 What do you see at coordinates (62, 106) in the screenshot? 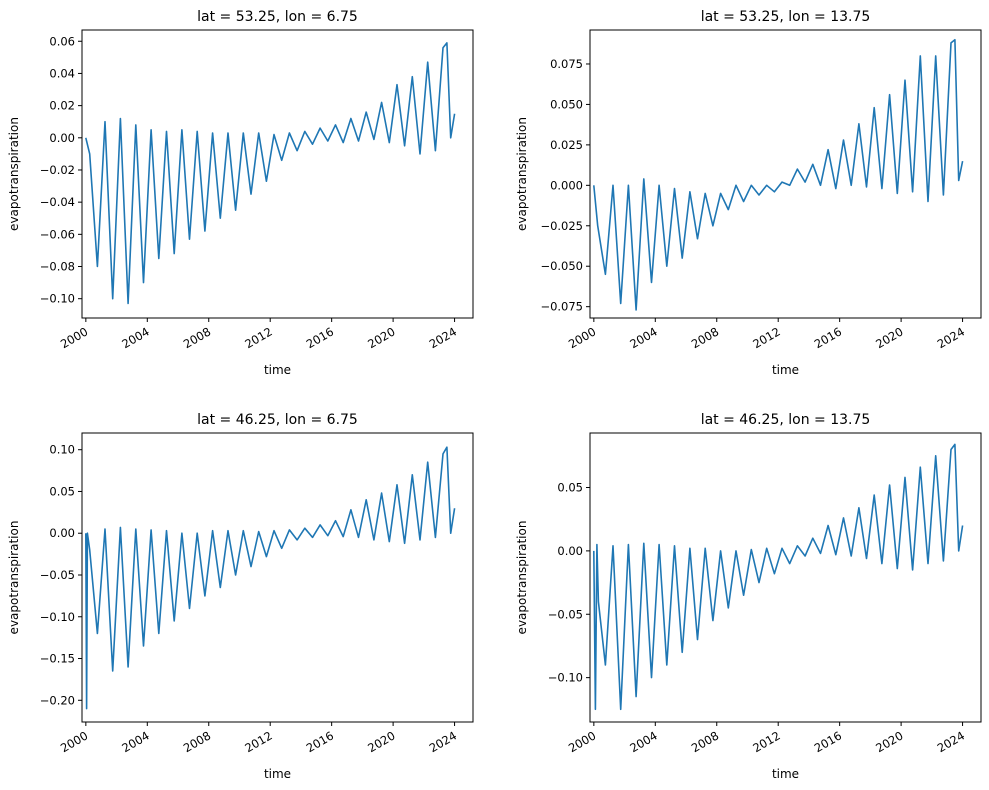
I see `y-tick-label: 0.02` at bounding box center [62, 106].